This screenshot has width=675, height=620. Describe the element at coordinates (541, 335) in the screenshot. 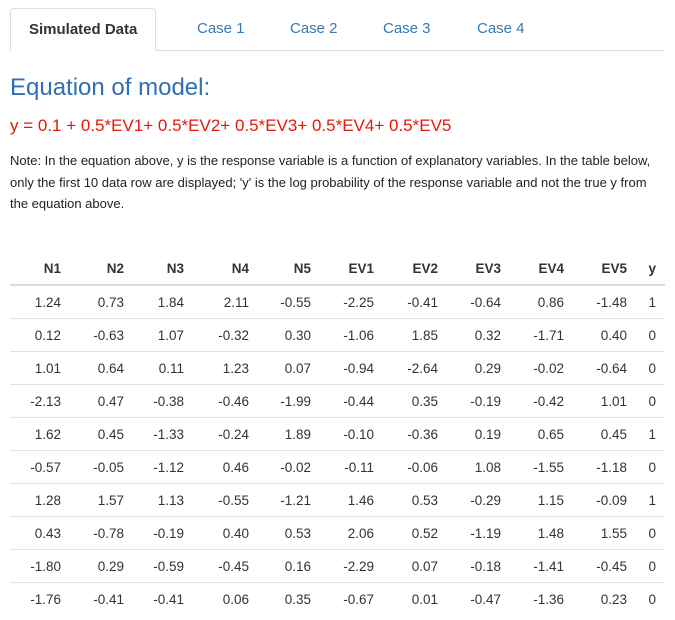

I see `table-cell: -1.71` at that location.